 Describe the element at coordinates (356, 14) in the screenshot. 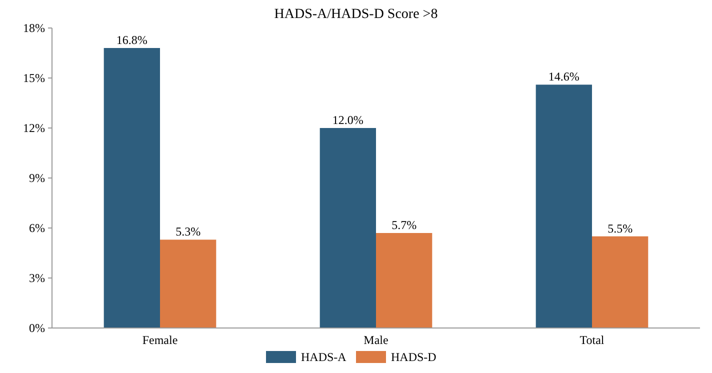

I see `chart-title: HADS-A/HADS-D Score >8` at that location.